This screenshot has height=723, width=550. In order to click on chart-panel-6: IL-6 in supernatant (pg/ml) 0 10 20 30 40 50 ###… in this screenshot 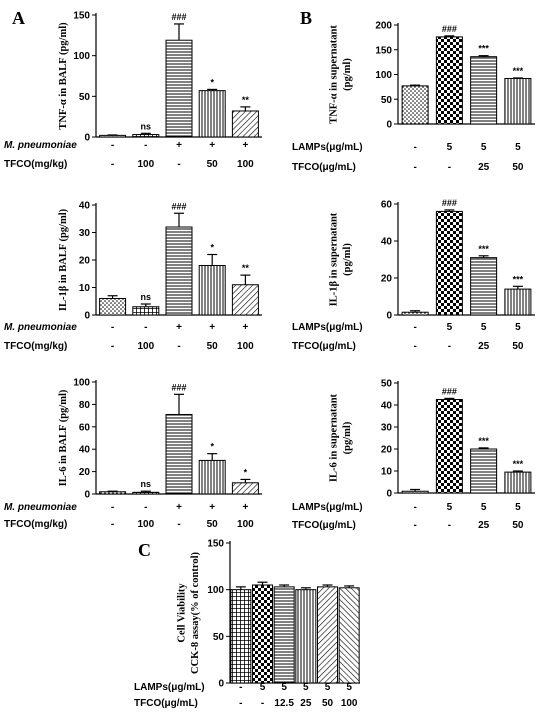, I will do `click(413, 455)`.